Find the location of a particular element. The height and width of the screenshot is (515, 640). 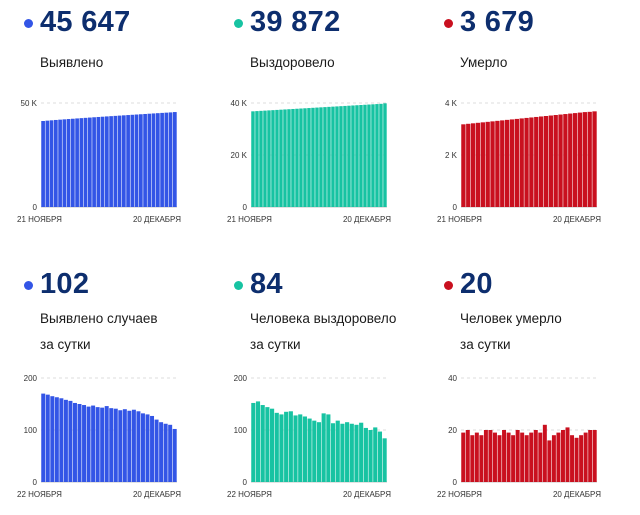

y-tick-label: 20 is located at coordinates (452, 430).